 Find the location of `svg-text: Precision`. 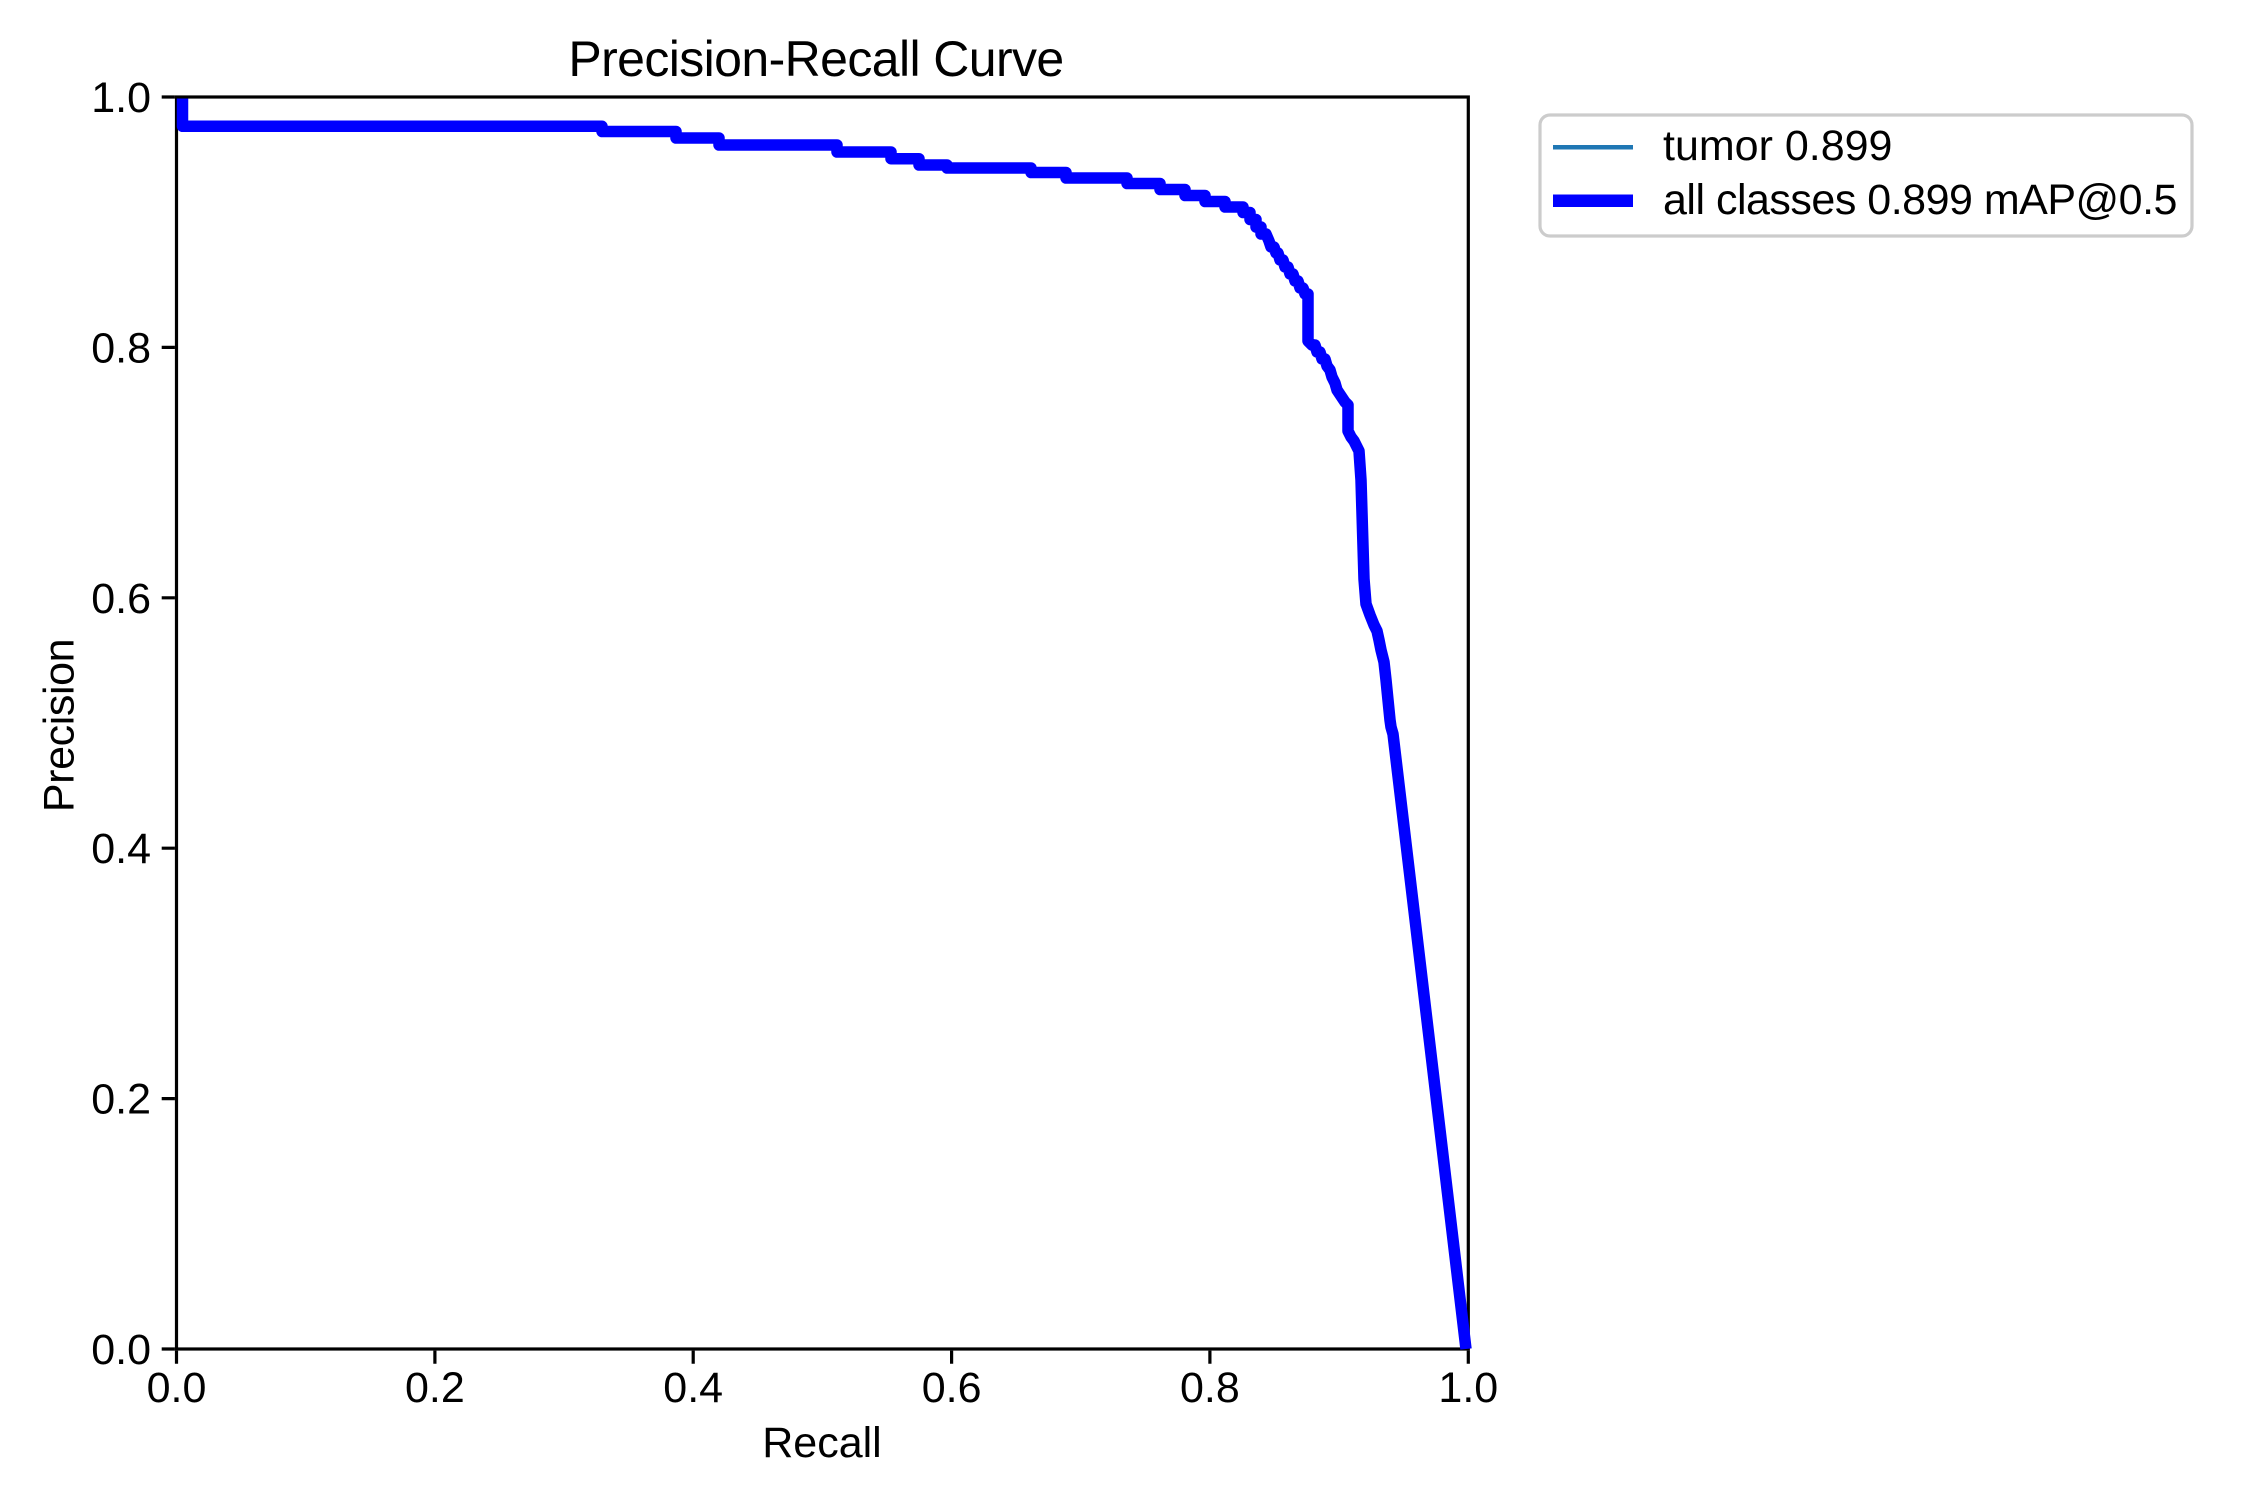

svg-text: Precision is located at coordinates (60, 725).